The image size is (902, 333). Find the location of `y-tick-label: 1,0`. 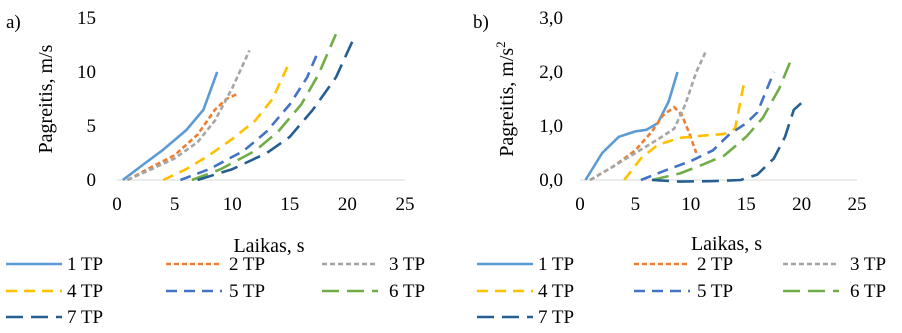

y-tick-label: 1,0 is located at coordinates (551, 126).